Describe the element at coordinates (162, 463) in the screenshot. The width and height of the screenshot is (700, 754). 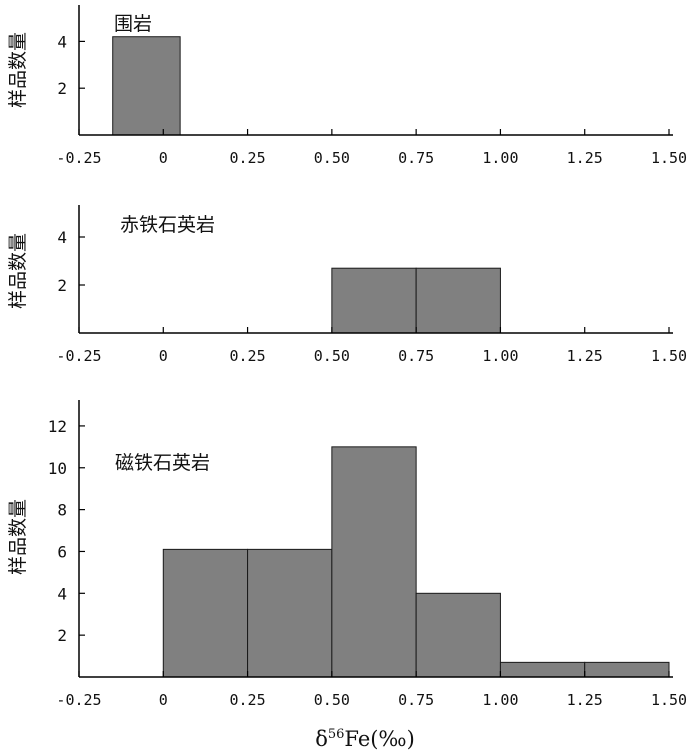
I see `panel-title: 磁铁石英岩` at that location.